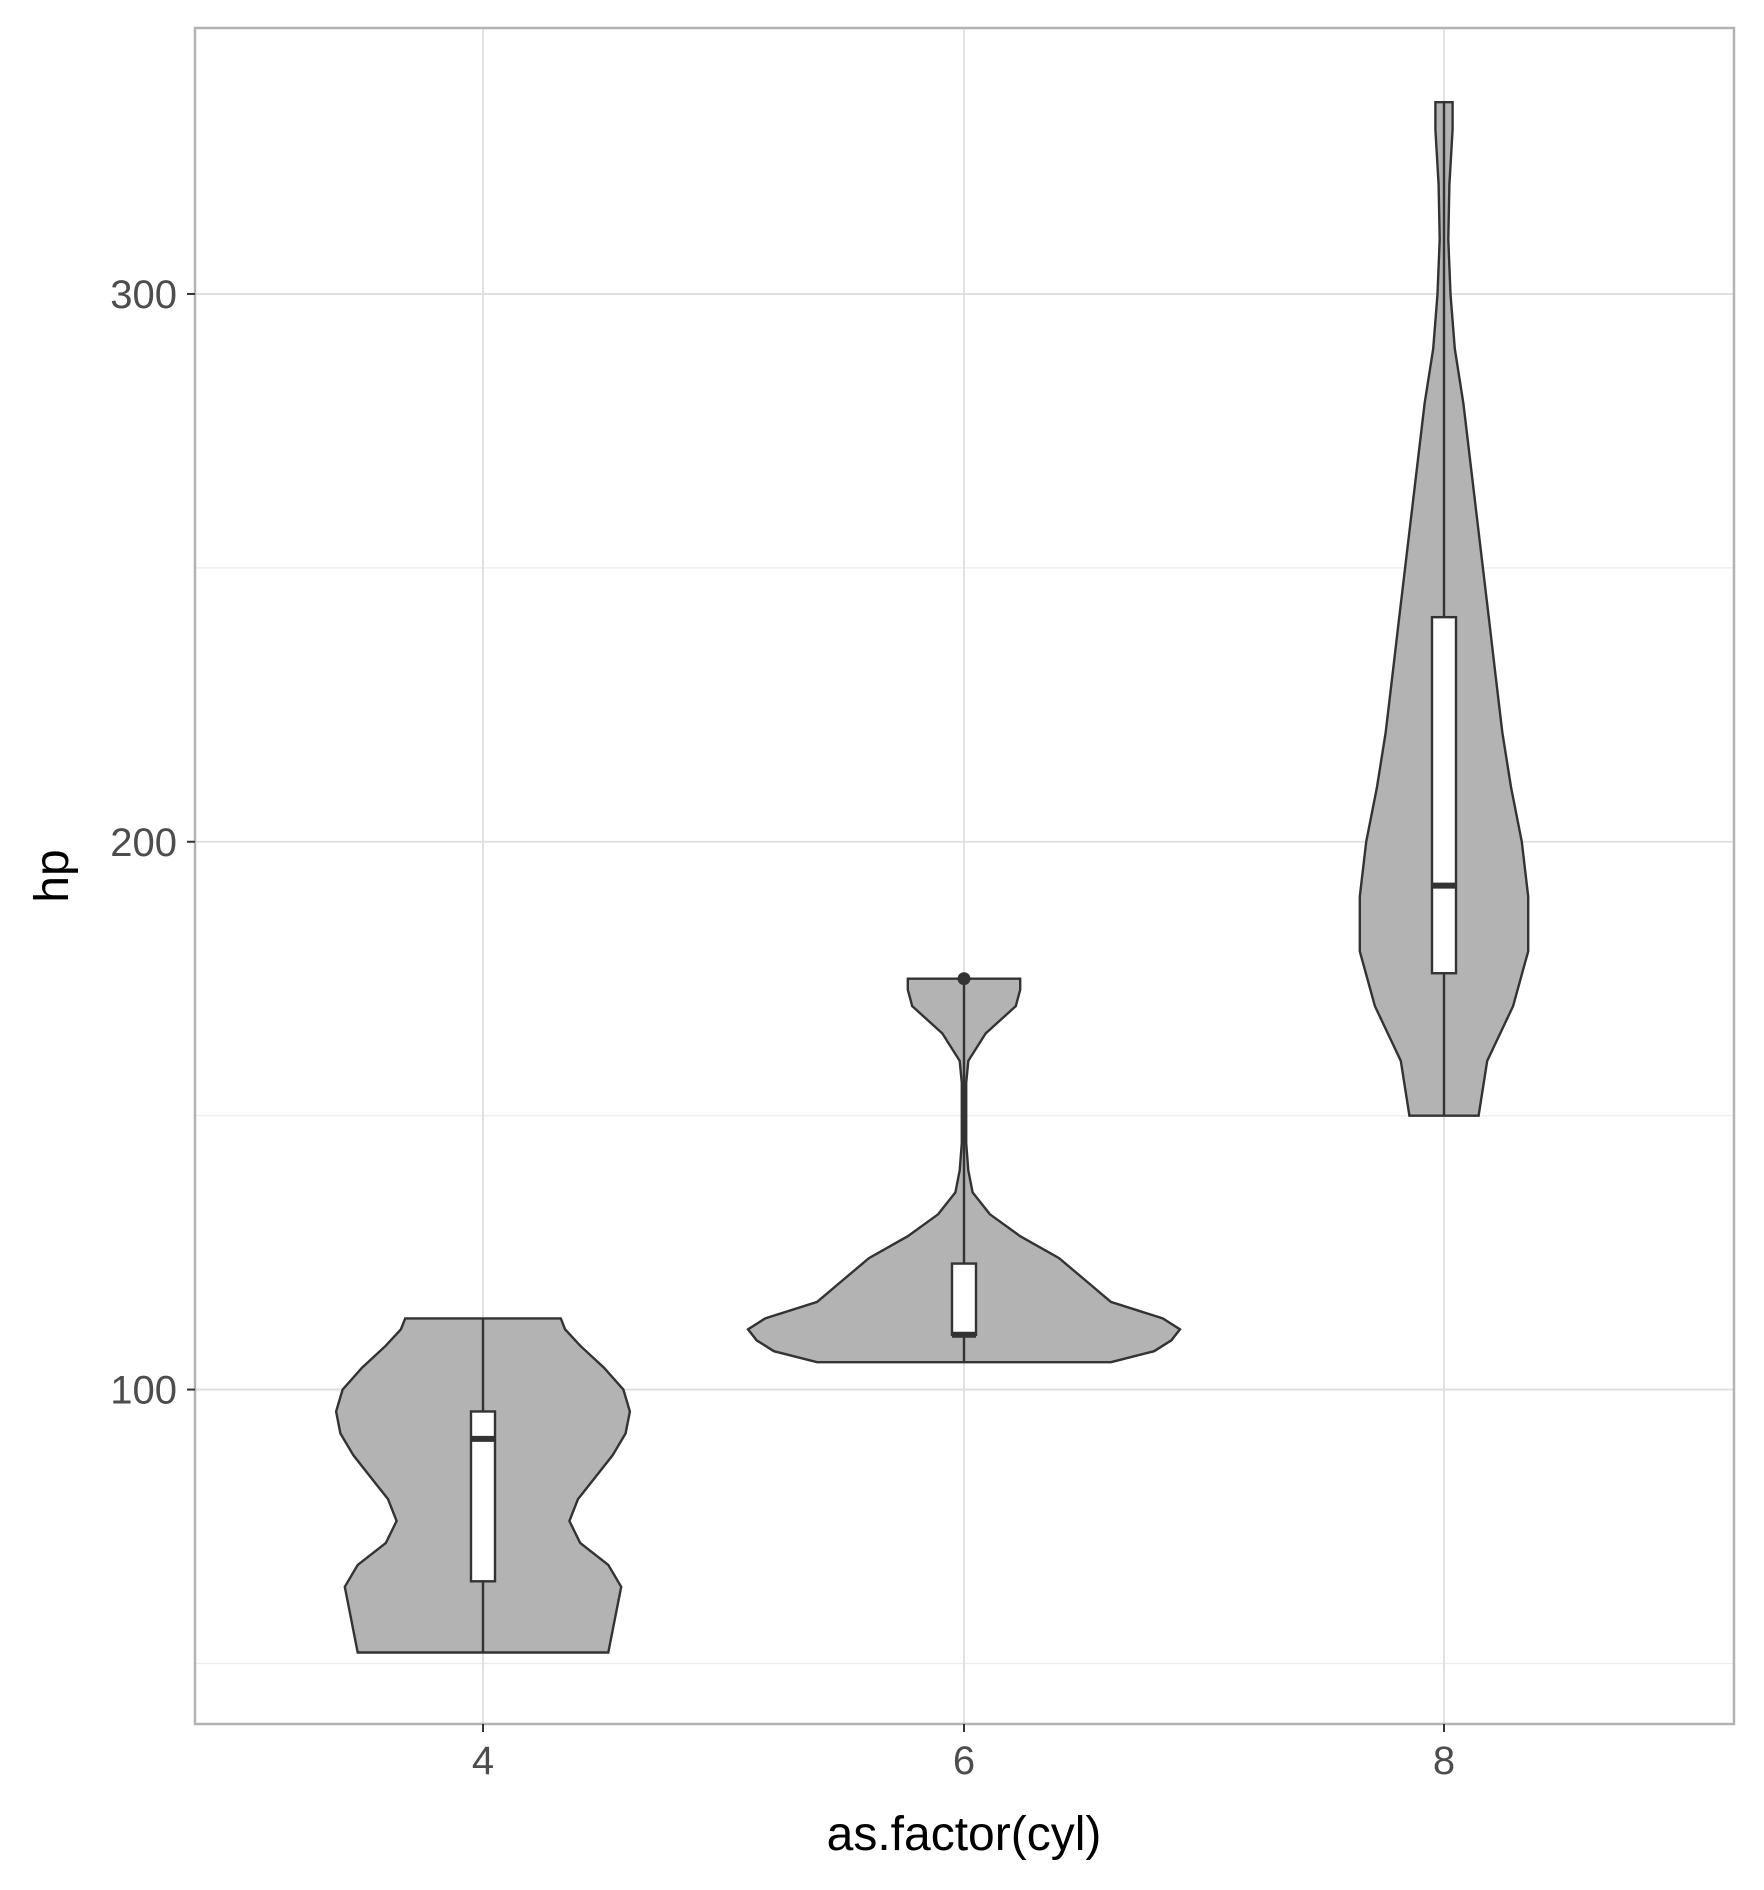  I want to click on y-tick-label: 100, so click(143, 1391).